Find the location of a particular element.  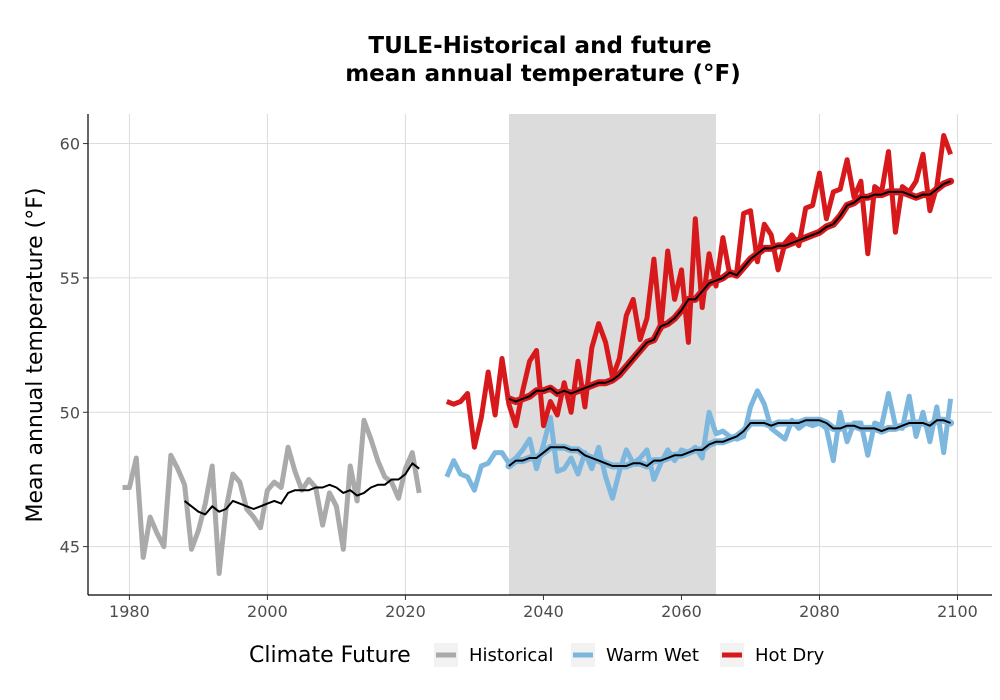

x-tick-label-2040: 2040 is located at coordinates (543, 611).